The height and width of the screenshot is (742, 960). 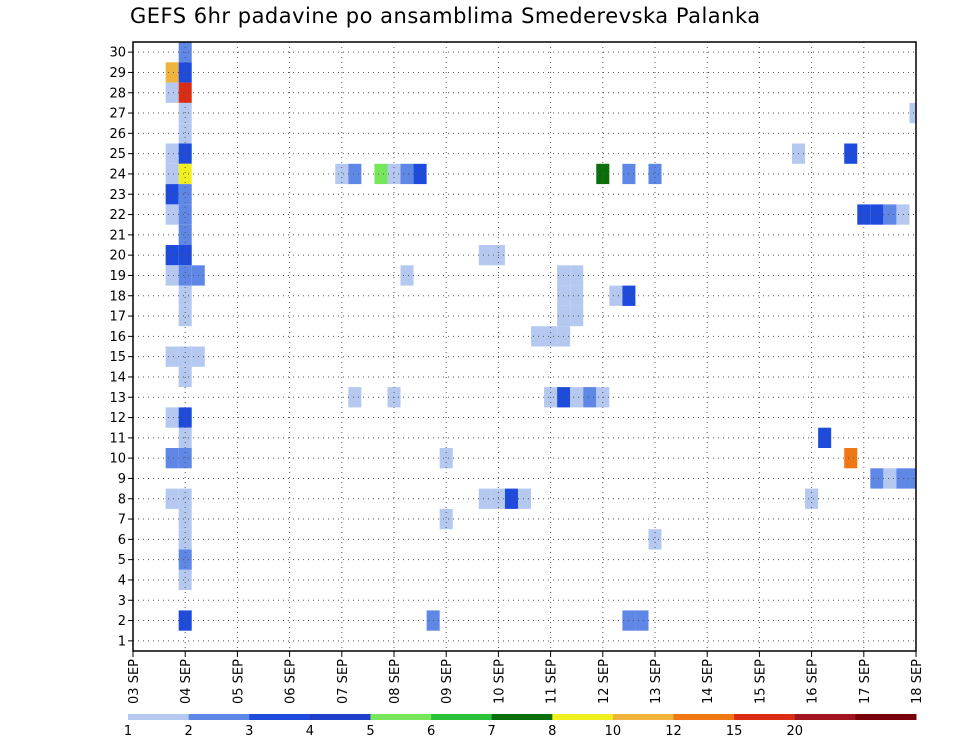 What do you see at coordinates (117, 337) in the screenshot?
I see `y-tick-label: 16` at bounding box center [117, 337].